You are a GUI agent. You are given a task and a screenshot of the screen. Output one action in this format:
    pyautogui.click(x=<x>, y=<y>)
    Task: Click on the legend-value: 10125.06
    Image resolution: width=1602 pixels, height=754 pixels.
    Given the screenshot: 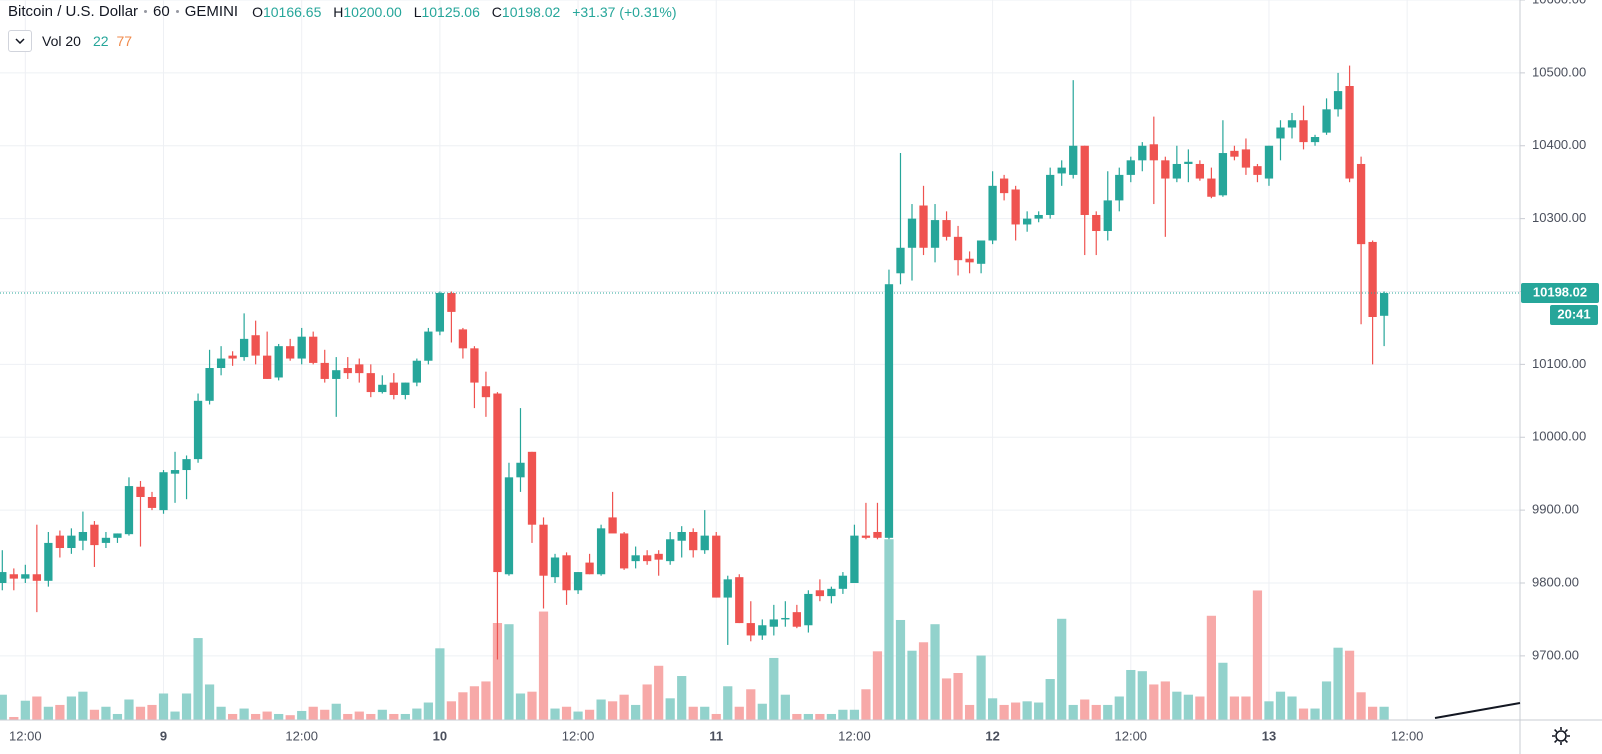 What is the action you would take?
    pyautogui.click(x=450, y=11)
    